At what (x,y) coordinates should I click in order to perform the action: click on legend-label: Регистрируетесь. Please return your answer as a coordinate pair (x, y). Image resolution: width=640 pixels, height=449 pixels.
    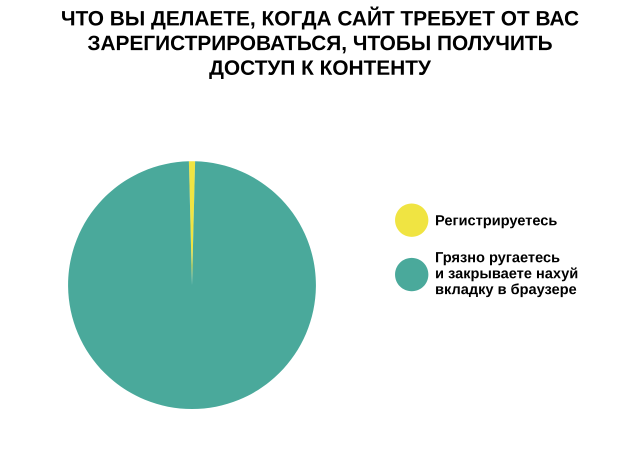
    Looking at the image, I should click on (496, 221).